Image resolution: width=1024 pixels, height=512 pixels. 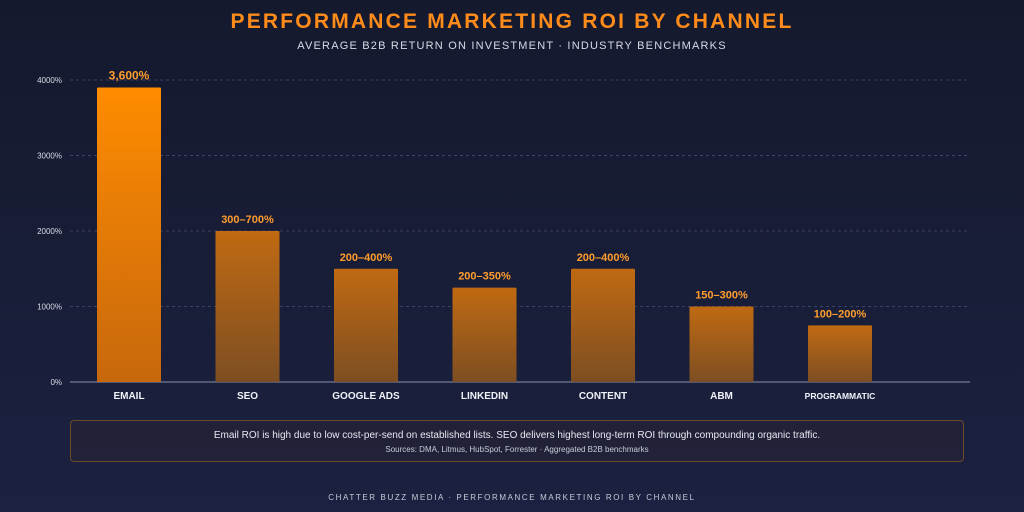 What do you see at coordinates (56, 382) in the screenshot?
I see `y-tick-label: 0%` at bounding box center [56, 382].